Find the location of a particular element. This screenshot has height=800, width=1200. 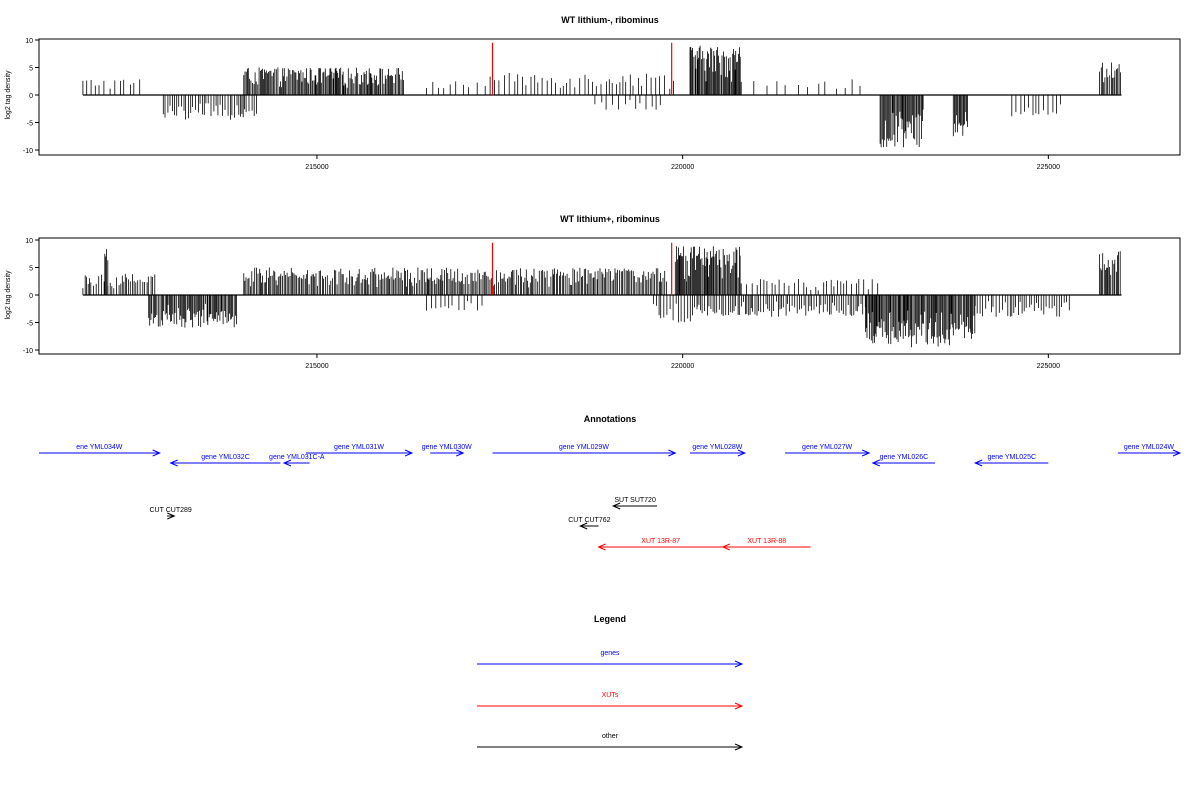

annotation-label: gene YML026C is located at coordinates (904, 457).